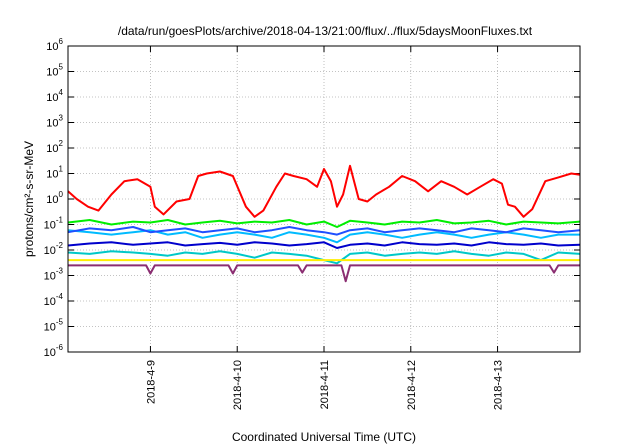 The height and width of the screenshot is (448, 640). I want to click on x-tick-label: 2018-4-12, so click(412, 385).